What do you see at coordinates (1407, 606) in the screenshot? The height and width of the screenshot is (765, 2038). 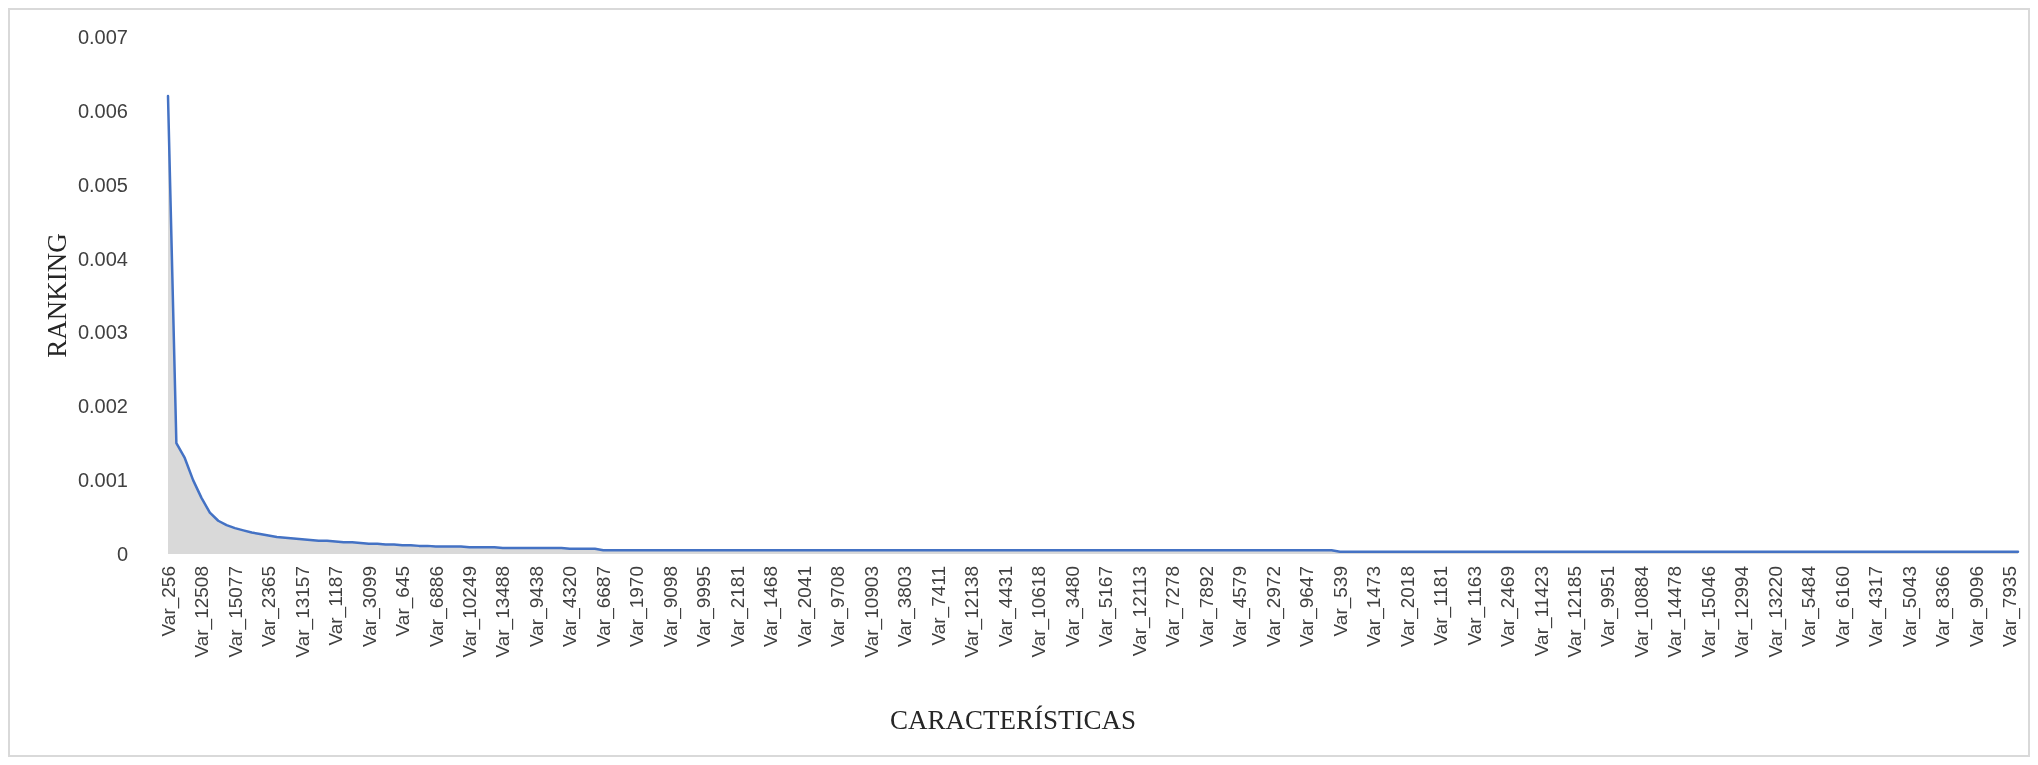 I see `x-tick-label: Var_2018` at bounding box center [1407, 606].